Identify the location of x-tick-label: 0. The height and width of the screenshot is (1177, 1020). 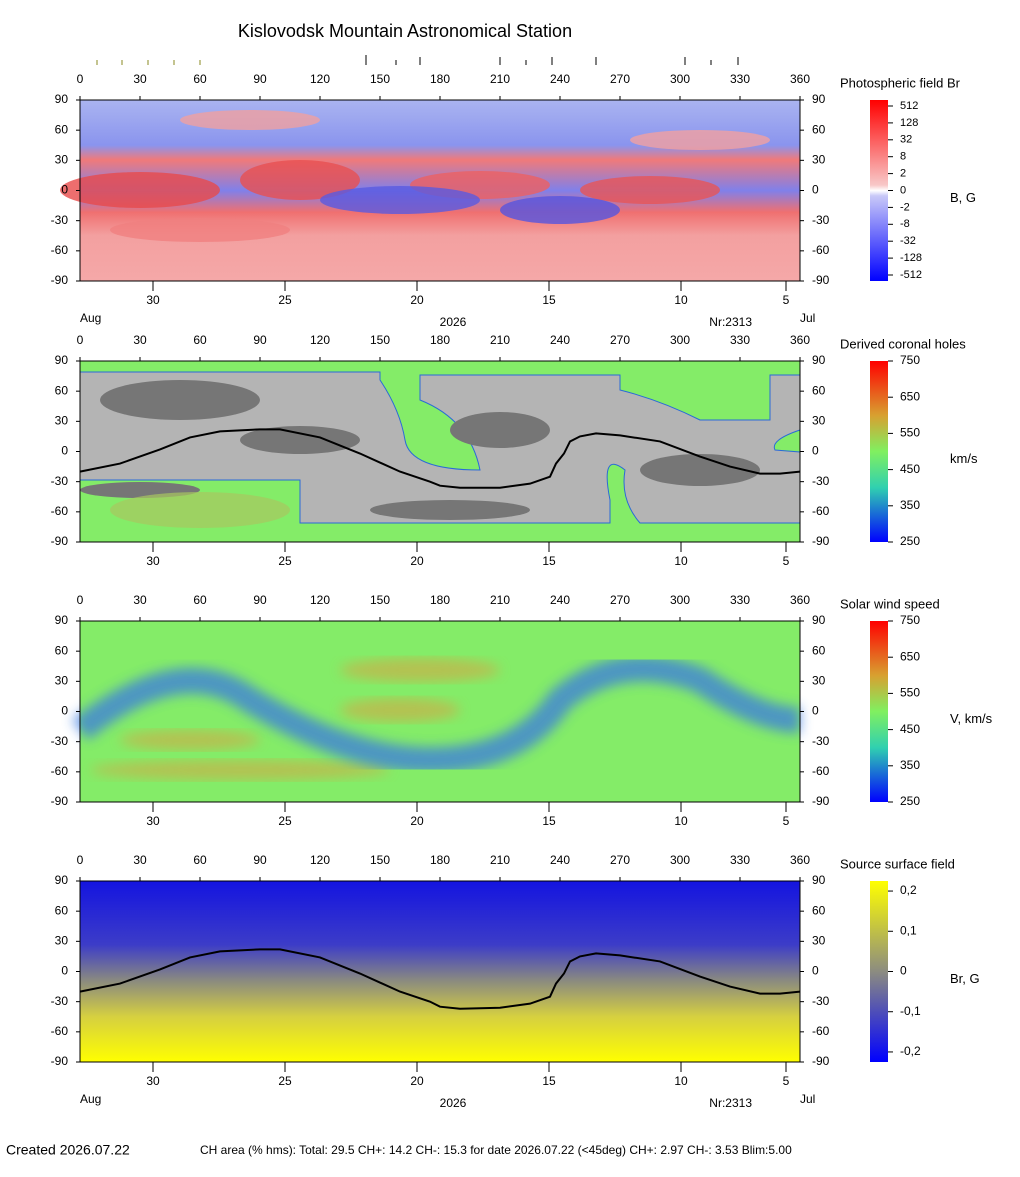
(80, 340).